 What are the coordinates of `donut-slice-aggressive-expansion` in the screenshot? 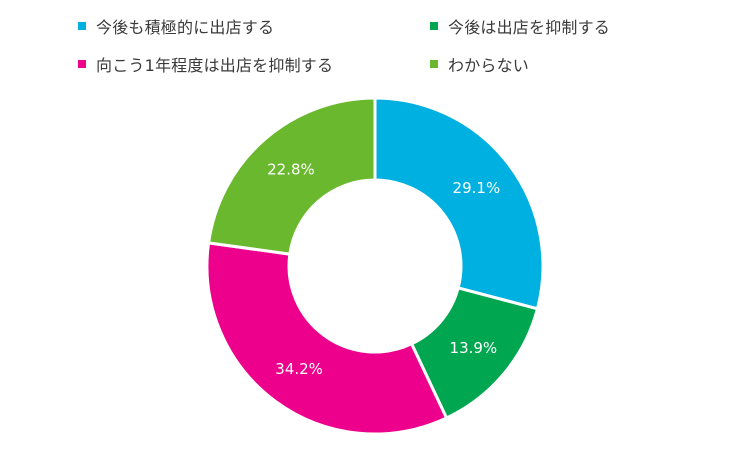 It's located at (459, 203).